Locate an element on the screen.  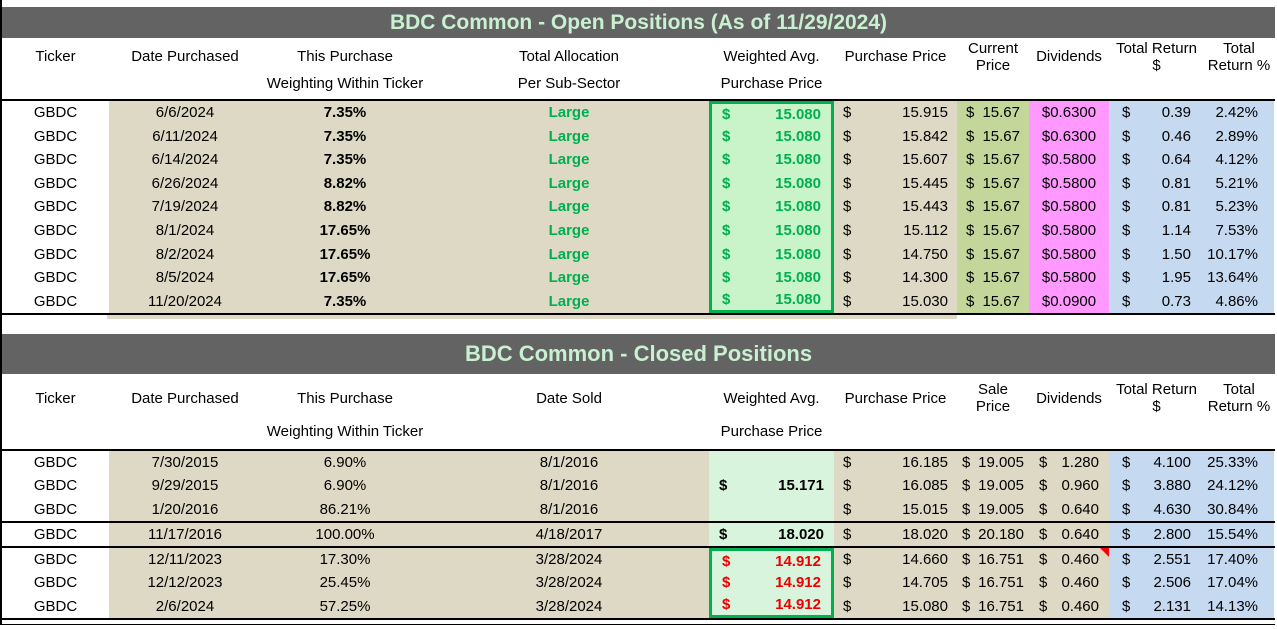
cell-trp: 2.42% is located at coordinates (1239, 113).